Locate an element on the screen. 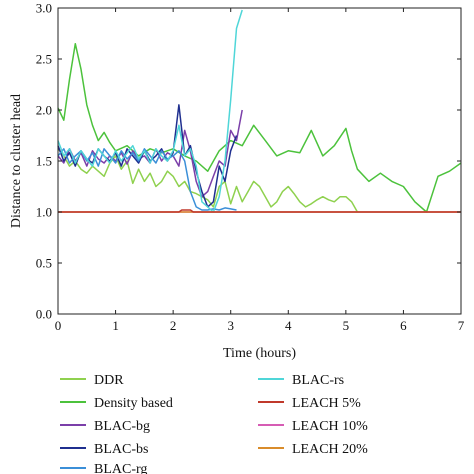 The height and width of the screenshot is (474, 474). x-tick-label: 2 is located at coordinates (173, 325).